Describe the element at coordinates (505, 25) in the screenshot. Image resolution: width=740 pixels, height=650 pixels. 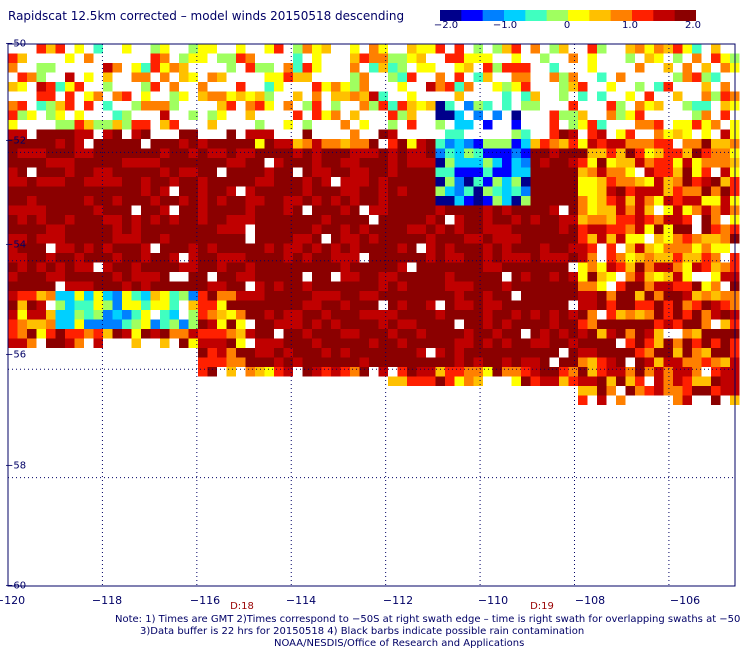
I see `colorbar-label: −1.0` at that location.